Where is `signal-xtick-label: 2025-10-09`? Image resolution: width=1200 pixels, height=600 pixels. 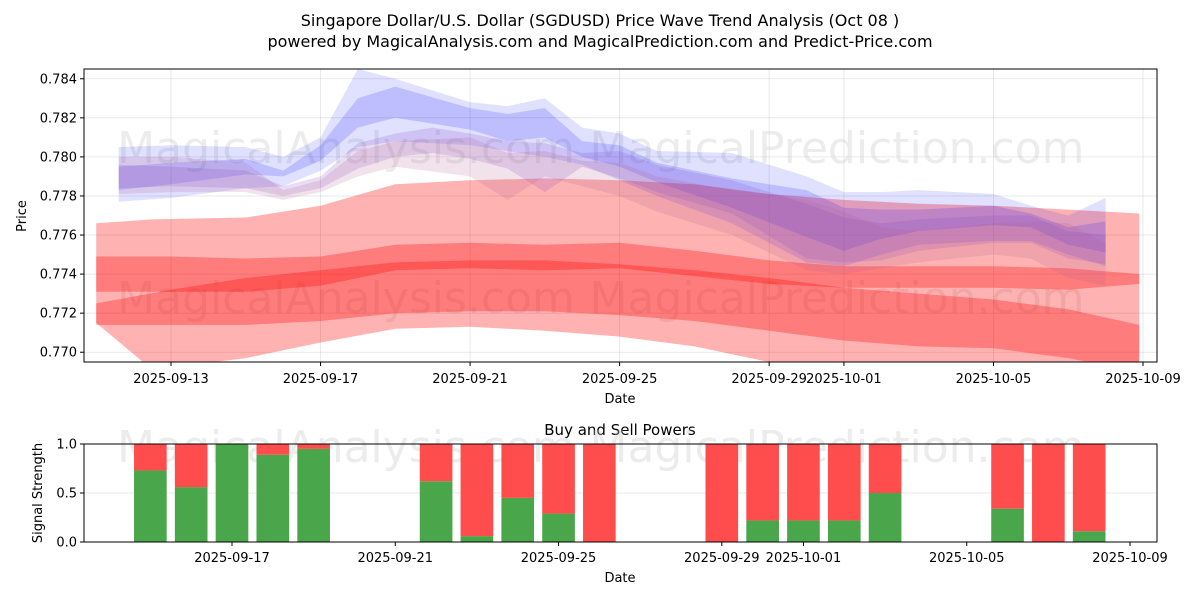
signal-xtick-label: 2025-10-09 is located at coordinates (1130, 558).